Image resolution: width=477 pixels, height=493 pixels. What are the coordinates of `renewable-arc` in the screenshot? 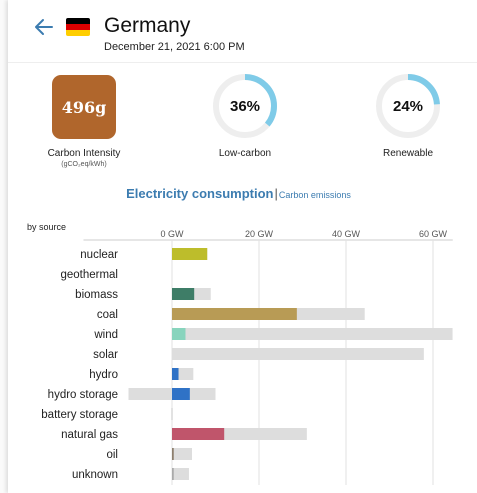 It's located at (408, 106).